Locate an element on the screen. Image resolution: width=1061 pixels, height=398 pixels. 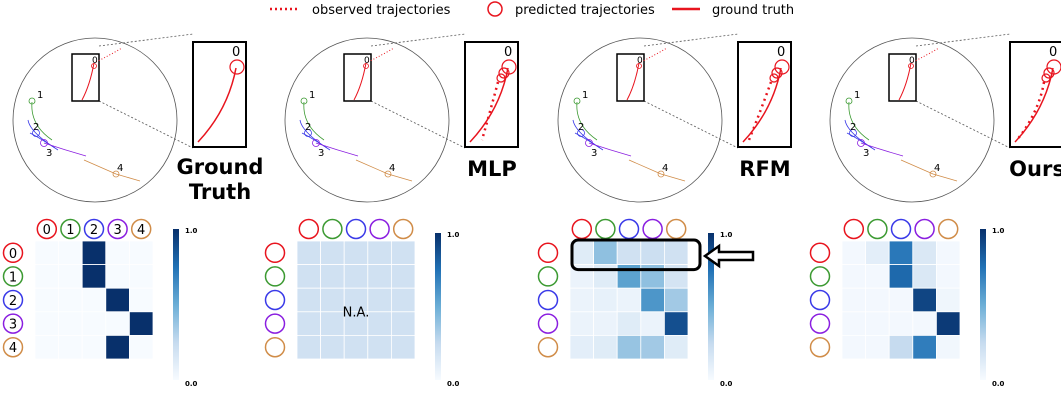
observed-legend-label: observed trajectories is located at coordinates (381, 10).